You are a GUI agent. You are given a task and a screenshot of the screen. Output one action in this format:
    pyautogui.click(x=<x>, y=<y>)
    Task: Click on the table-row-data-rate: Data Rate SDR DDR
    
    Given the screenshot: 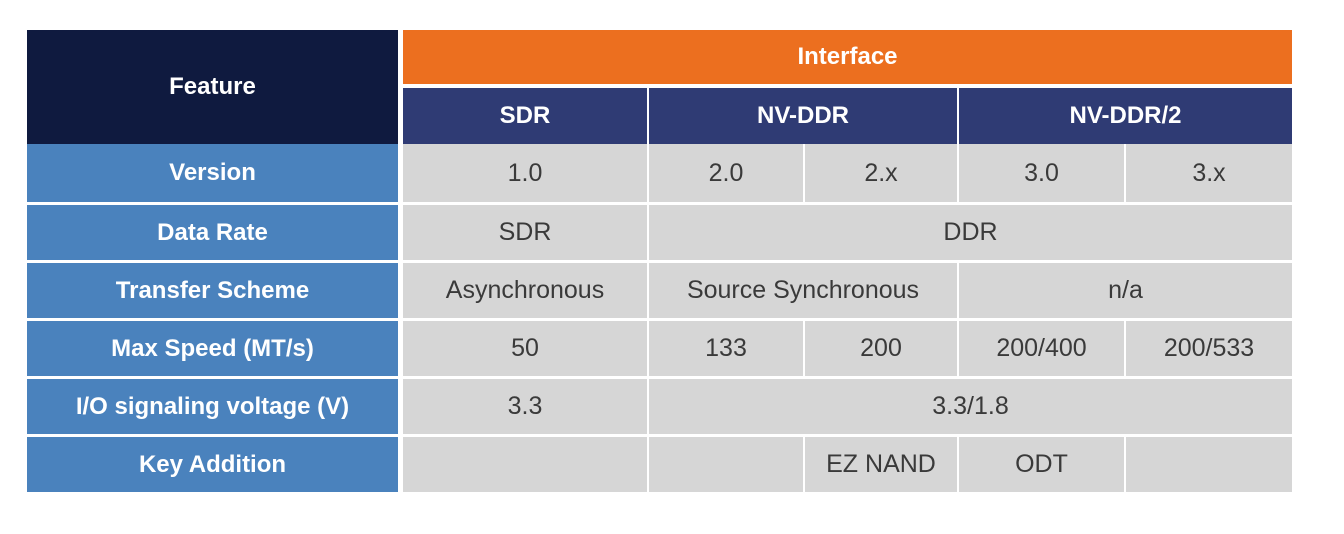 What is the action you would take?
    pyautogui.click(x=659, y=231)
    